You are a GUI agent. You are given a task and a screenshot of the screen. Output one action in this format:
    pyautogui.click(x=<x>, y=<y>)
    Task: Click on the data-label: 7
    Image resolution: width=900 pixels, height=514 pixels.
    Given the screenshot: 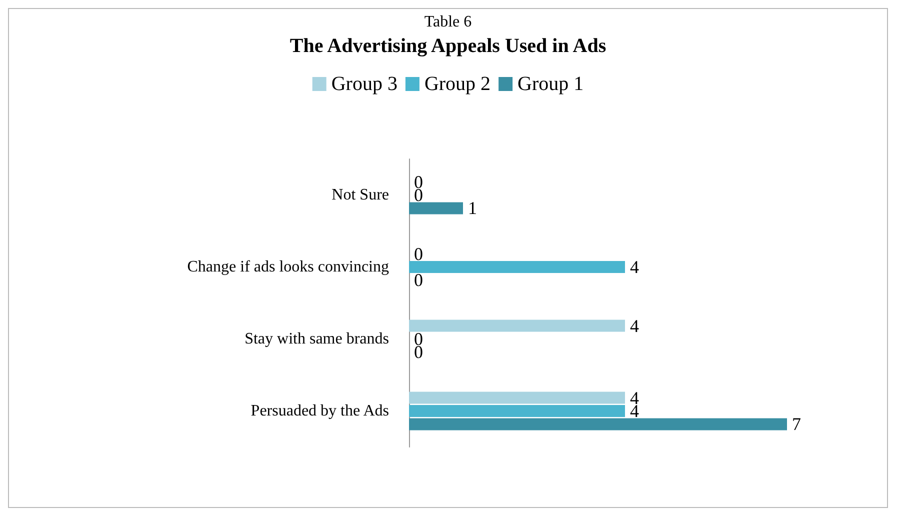 What is the action you would take?
    pyautogui.click(x=796, y=424)
    